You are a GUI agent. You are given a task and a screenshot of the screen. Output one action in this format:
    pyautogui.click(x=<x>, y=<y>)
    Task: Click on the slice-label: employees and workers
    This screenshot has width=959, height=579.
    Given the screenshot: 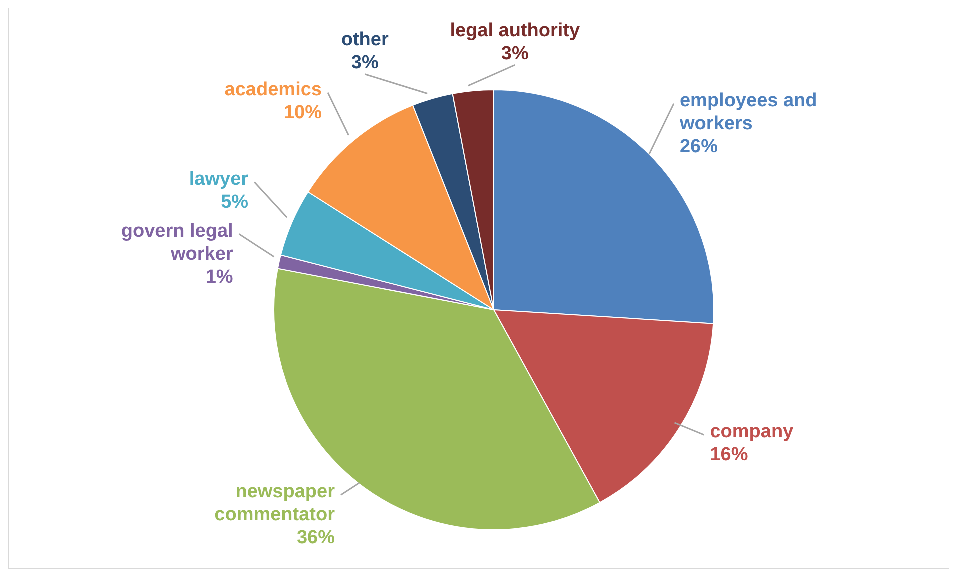 What is the action you would take?
    pyautogui.click(x=748, y=112)
    